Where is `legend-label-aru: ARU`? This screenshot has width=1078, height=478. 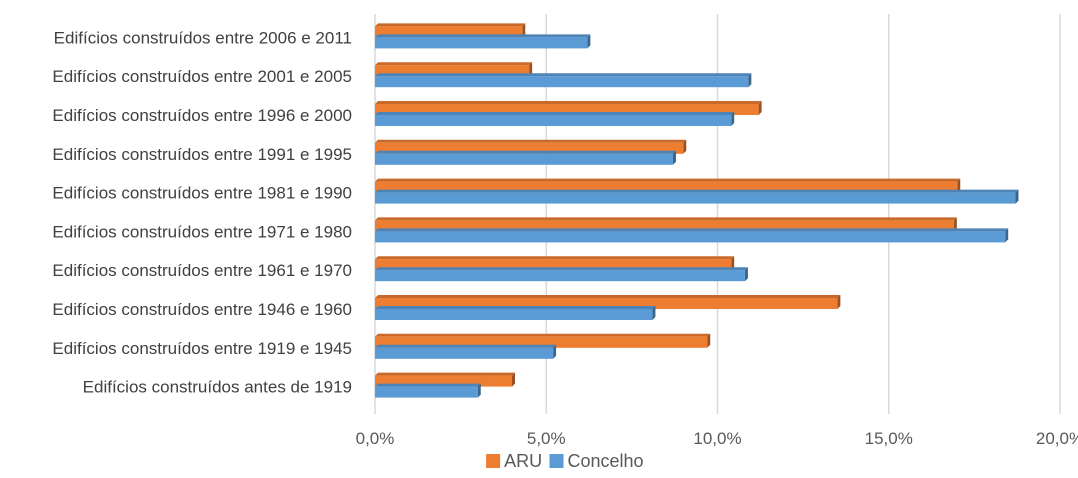 legend-label-aru: ARU is located at coordinates (523, 461).